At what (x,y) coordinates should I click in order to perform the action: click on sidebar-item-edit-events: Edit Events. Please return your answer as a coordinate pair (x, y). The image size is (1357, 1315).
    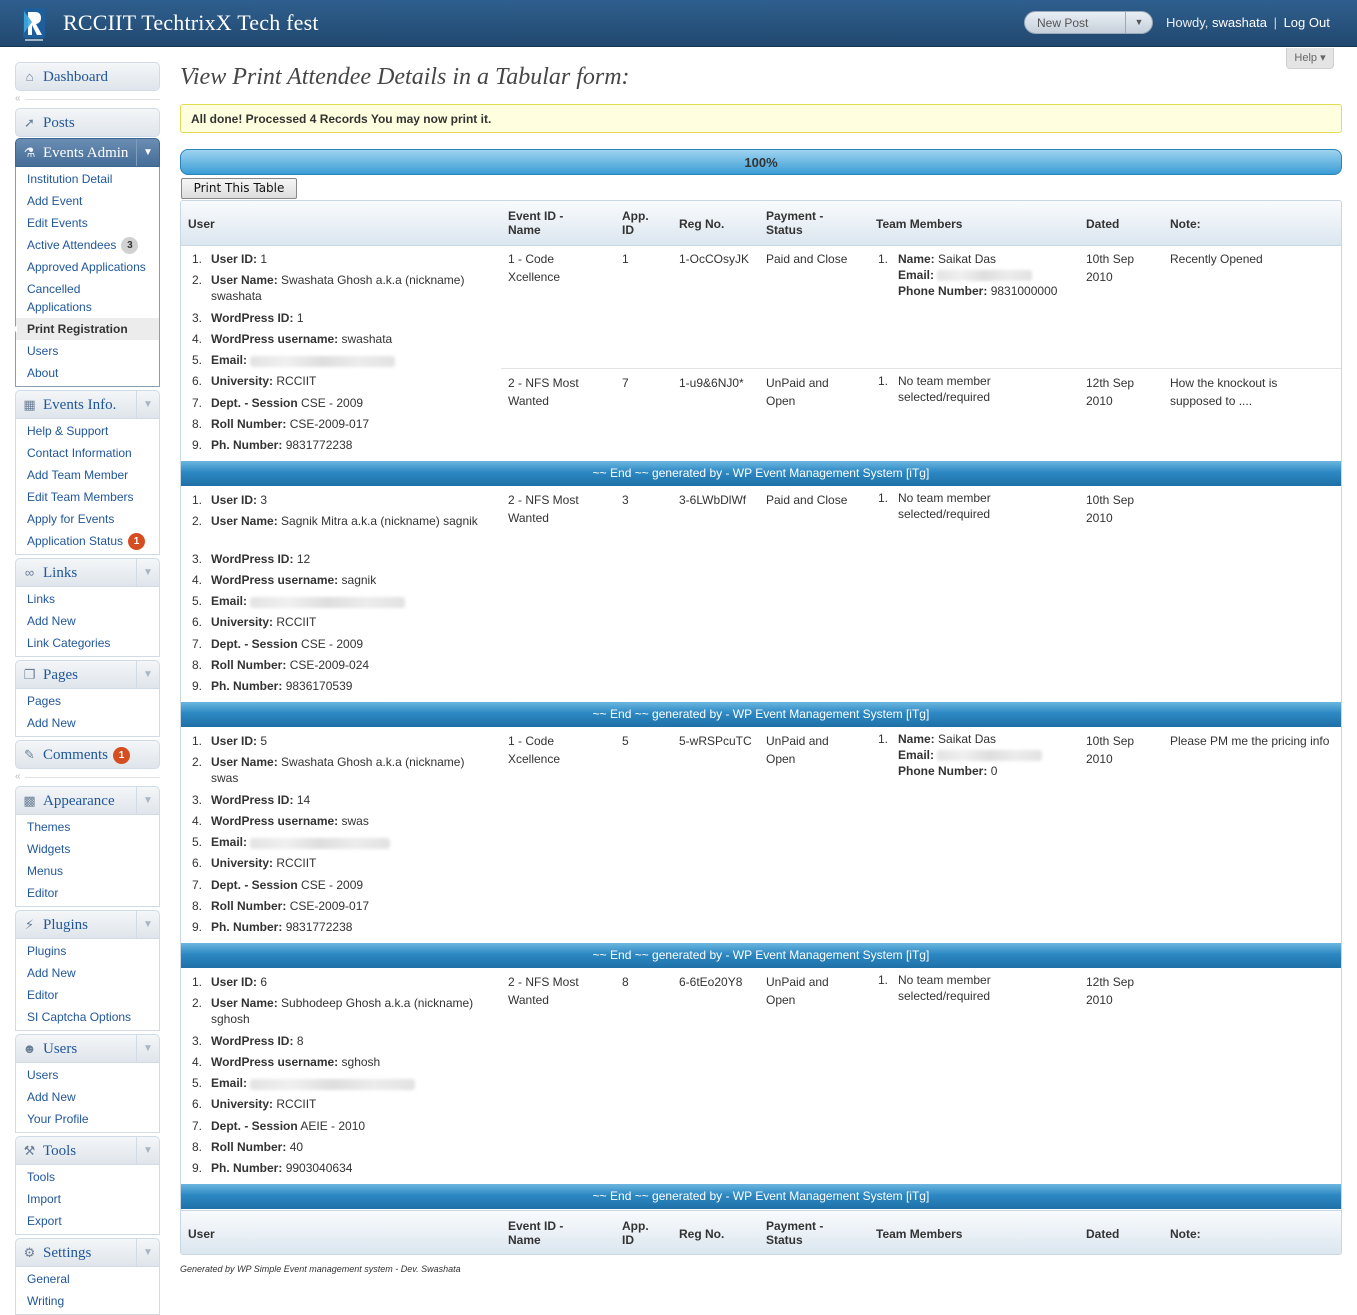
    Looking at the image, I should click on (57, 223).